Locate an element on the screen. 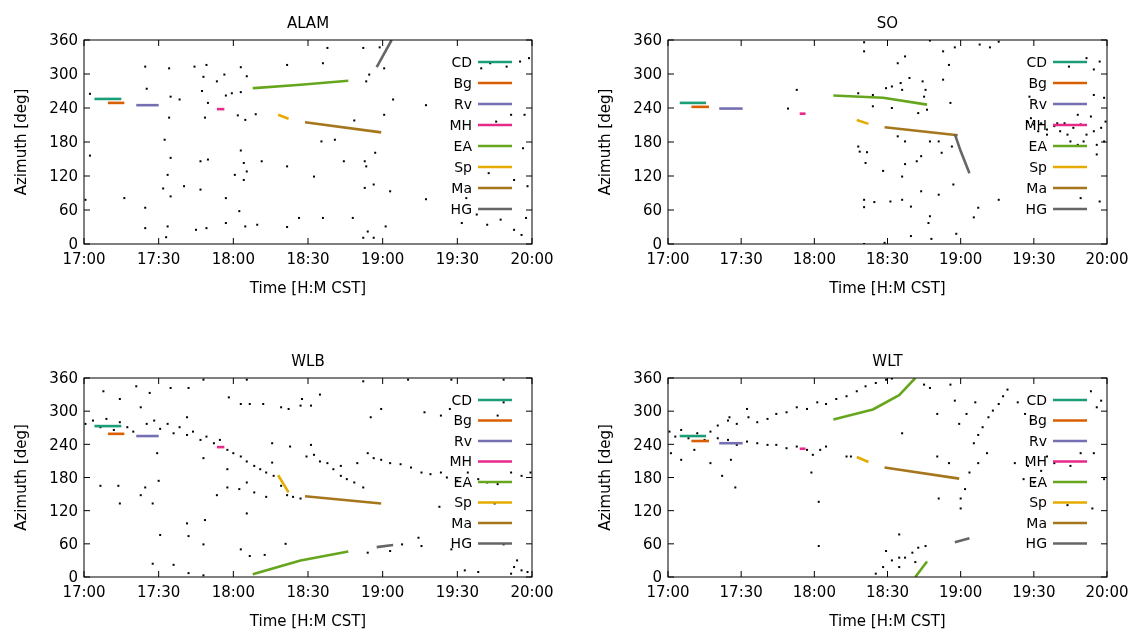 Image resolution: width=1135 pixels, height=636 pixels. chart-title: WLB is located at coordinates (308, 361).